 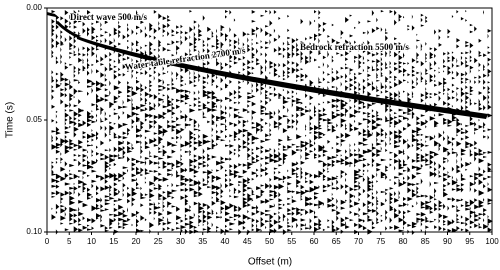 I want to click on x-tick-label: 35, so click(x=202, y=241).